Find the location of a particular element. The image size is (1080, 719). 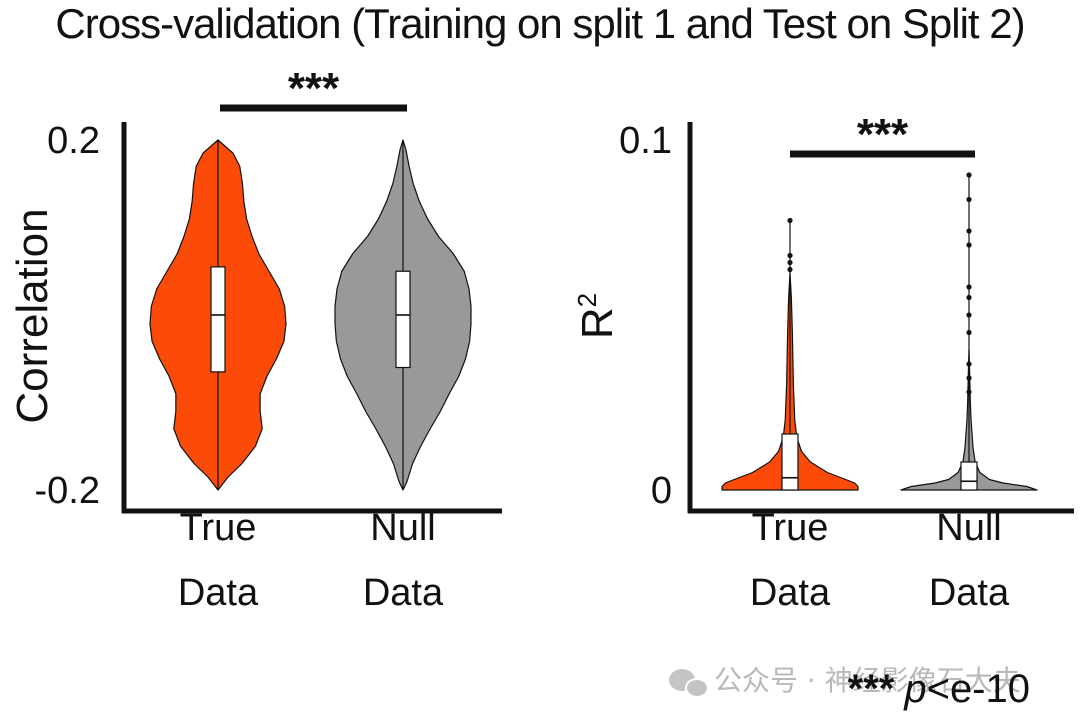

y-tick-label: -0.2 is located at coordinates (67, 491).